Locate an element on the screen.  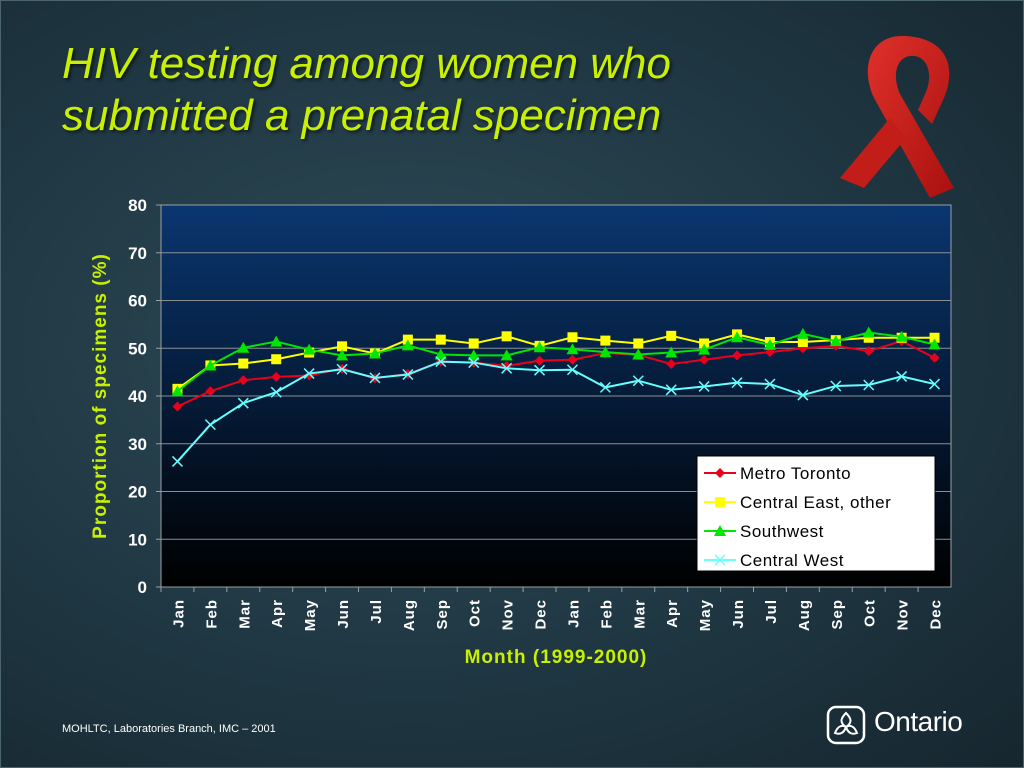
legend-label: Central West is located at coordinates (792, 560).